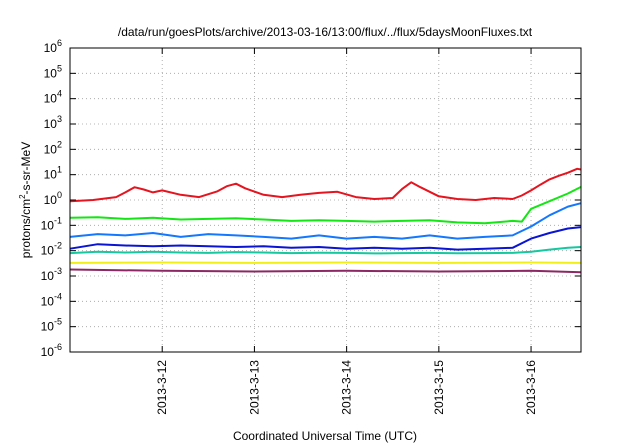 This screenshot has width=640, height=448. I want to click on y-tick-label: 10⁵, so click(53, 71).